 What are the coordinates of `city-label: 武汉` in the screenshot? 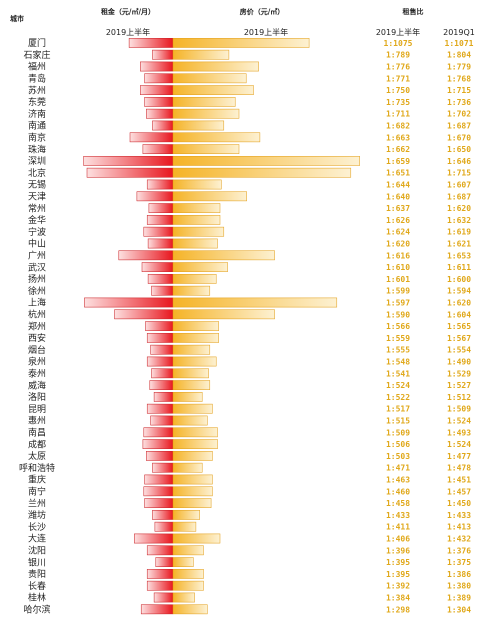 It's located at (37, 267).